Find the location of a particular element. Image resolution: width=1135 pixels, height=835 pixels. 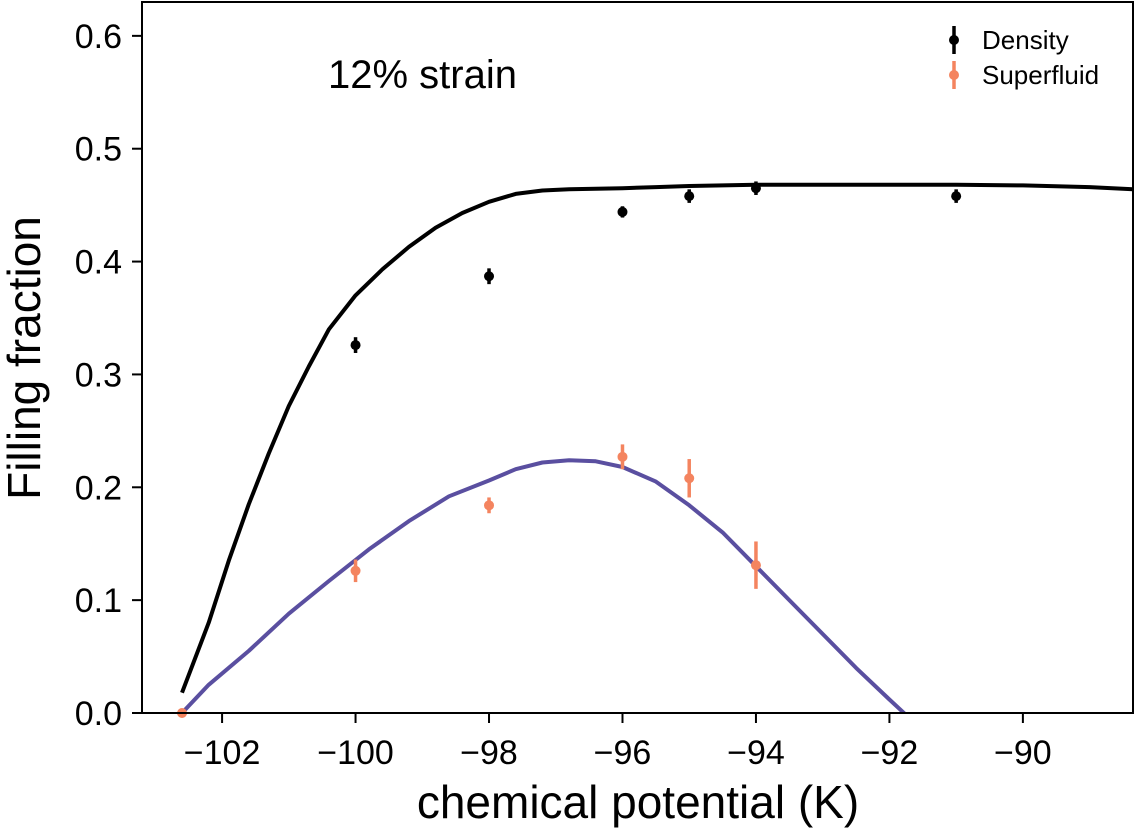

x-tick-label: −98 is located at coordinates (489, 753).